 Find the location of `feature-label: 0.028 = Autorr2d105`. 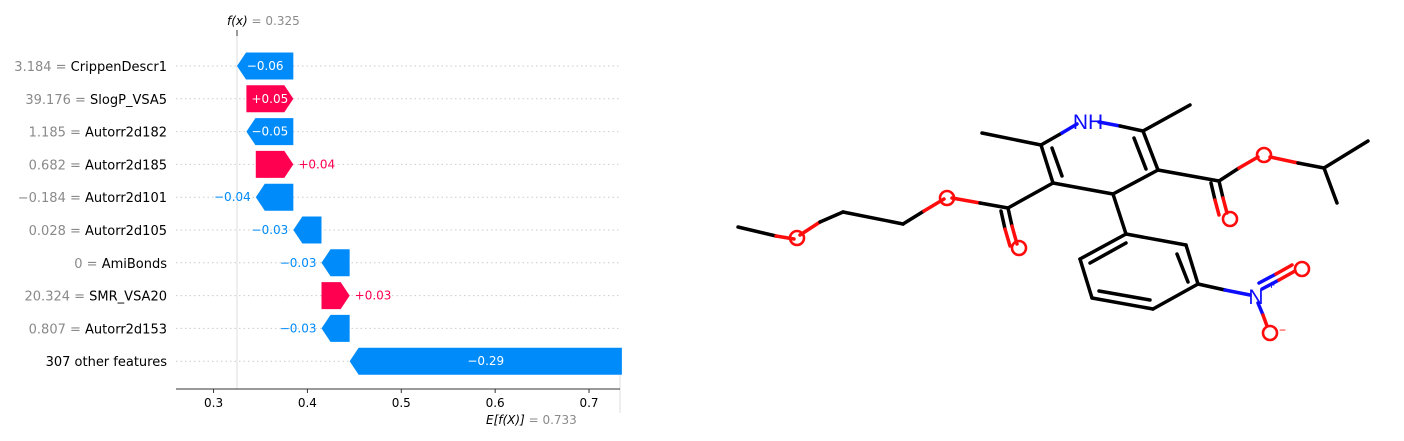

feature-label: 0.028 = Autorr2d105 is located at coordinates (98, 231).